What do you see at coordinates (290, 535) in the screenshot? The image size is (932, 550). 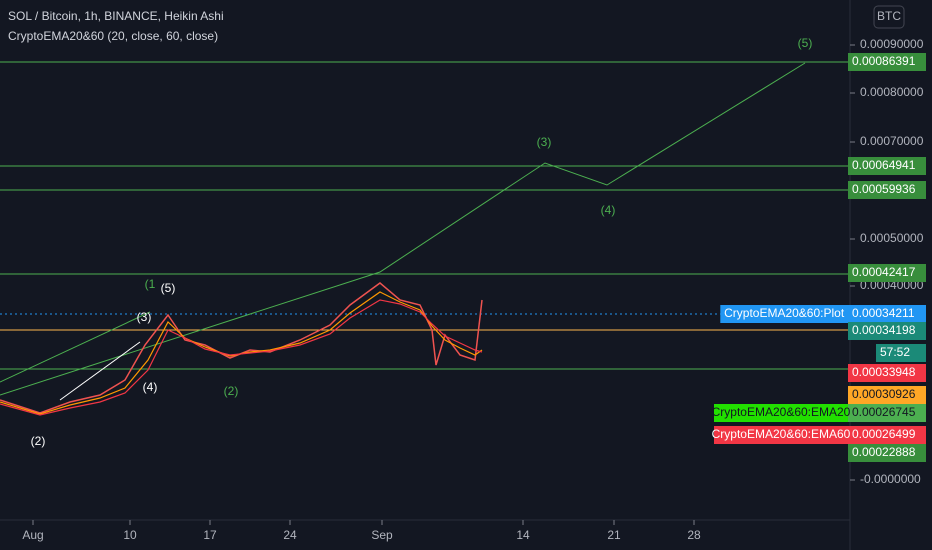 I see `time-tick-label: 24` at bounding box center [290, 535].